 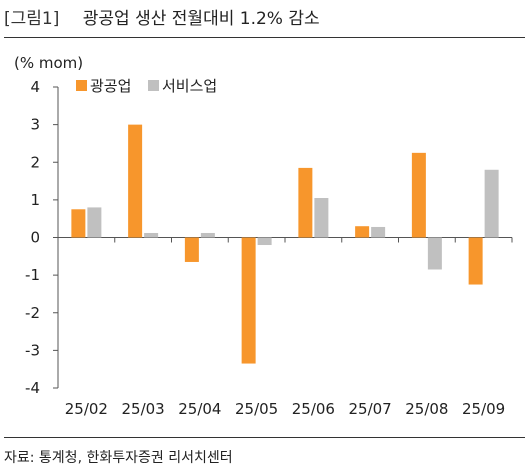 What do you see at coordinates (110, 86) in the screenshot?
I see `legend-label-series1: 광공업` at bounding box center [110, 86].